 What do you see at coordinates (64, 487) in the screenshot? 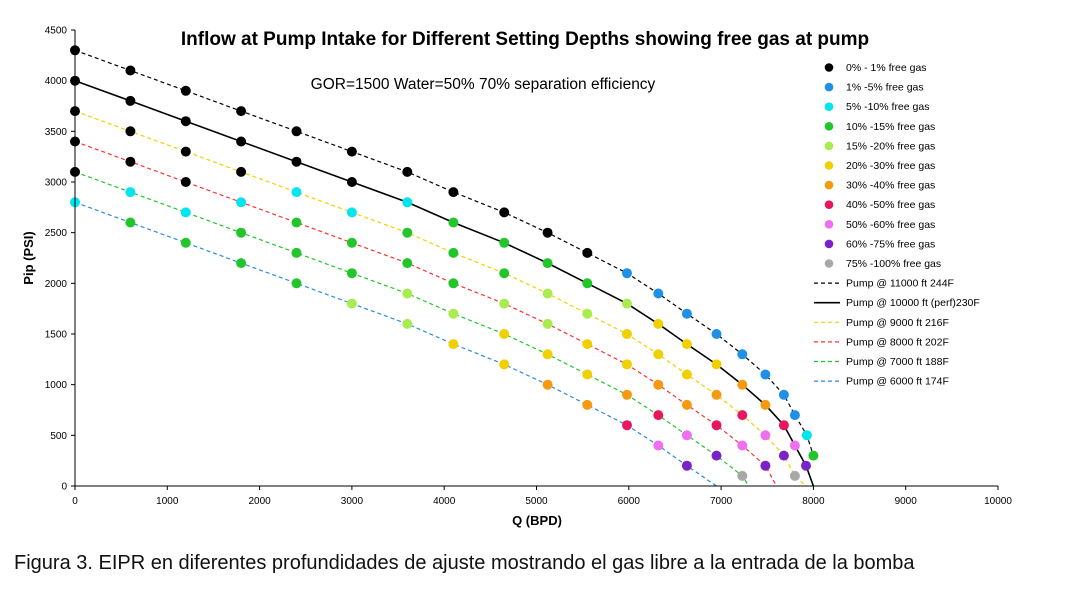
I see `y-tick-label: 0` at bounding box center [64, 487].